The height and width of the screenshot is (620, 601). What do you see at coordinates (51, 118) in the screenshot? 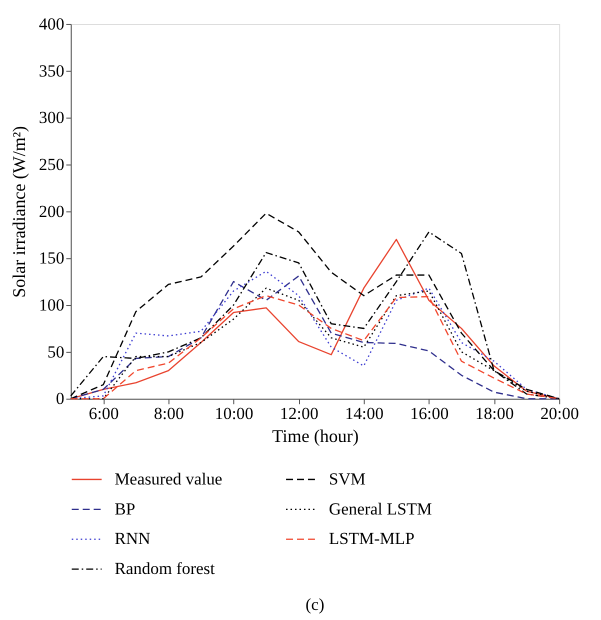
I see `y-tick-label: 300` at bounding box center [51, 118].